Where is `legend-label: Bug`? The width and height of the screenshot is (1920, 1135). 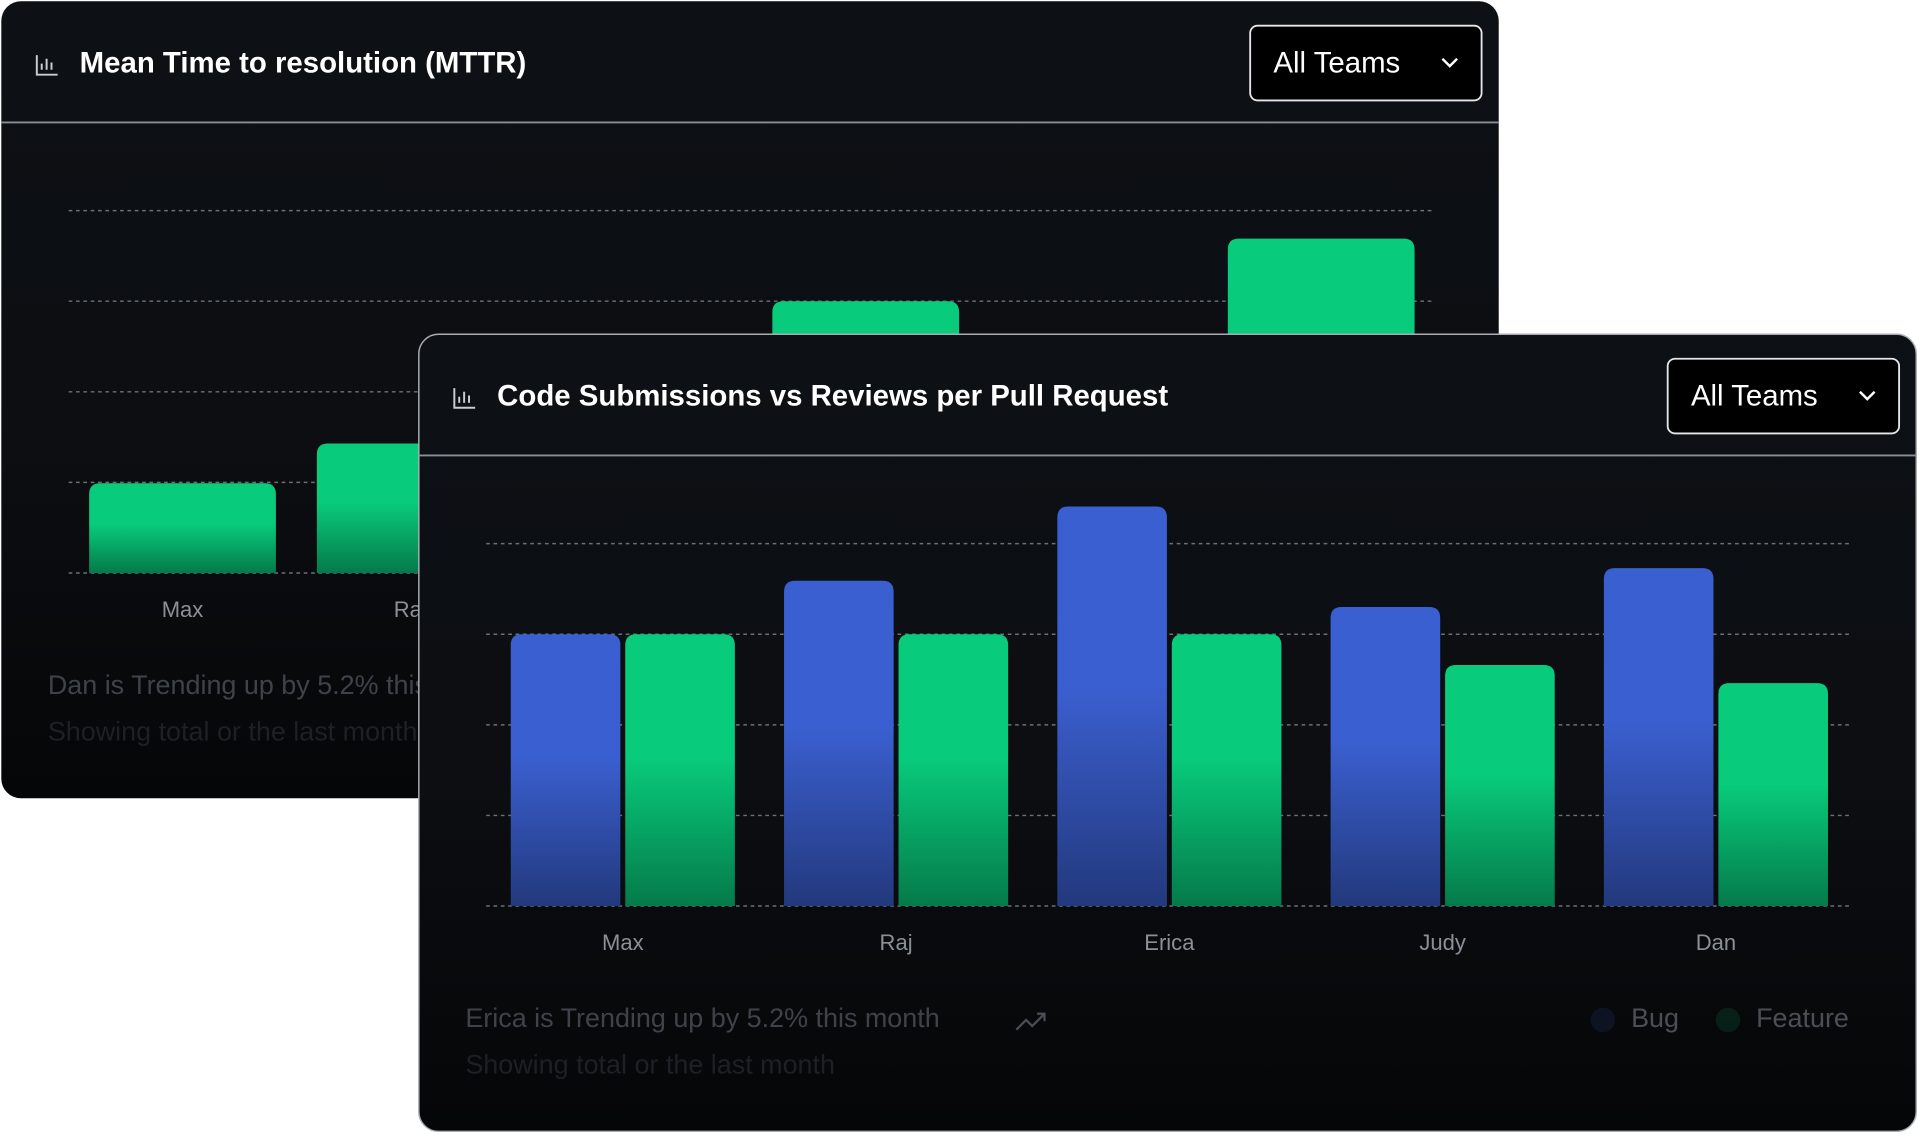 legend-label: Bug is located at coordinates (1655, 1018).